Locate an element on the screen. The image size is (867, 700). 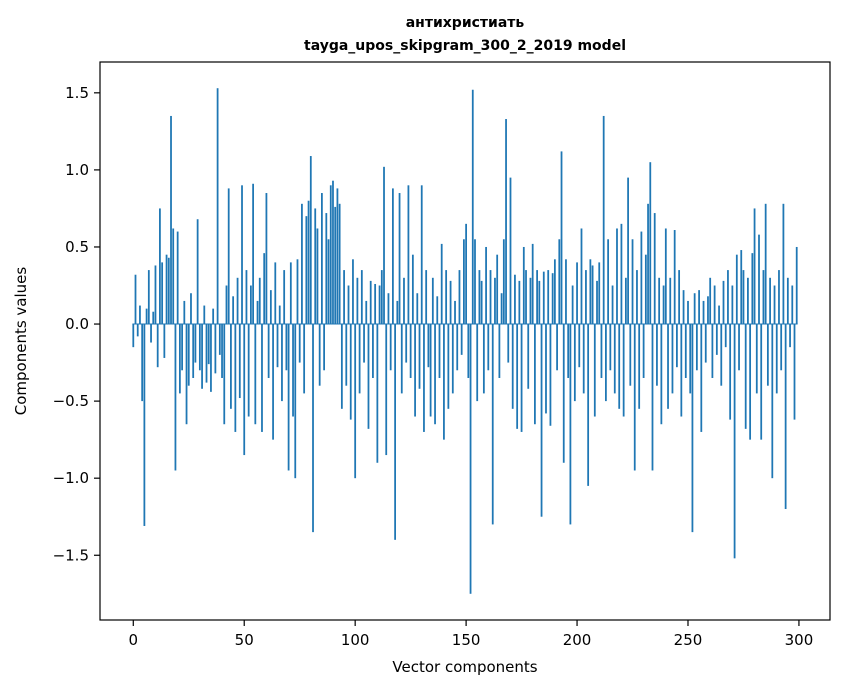
y-tick-label: 1.5 is located at coordinates (77, 93).